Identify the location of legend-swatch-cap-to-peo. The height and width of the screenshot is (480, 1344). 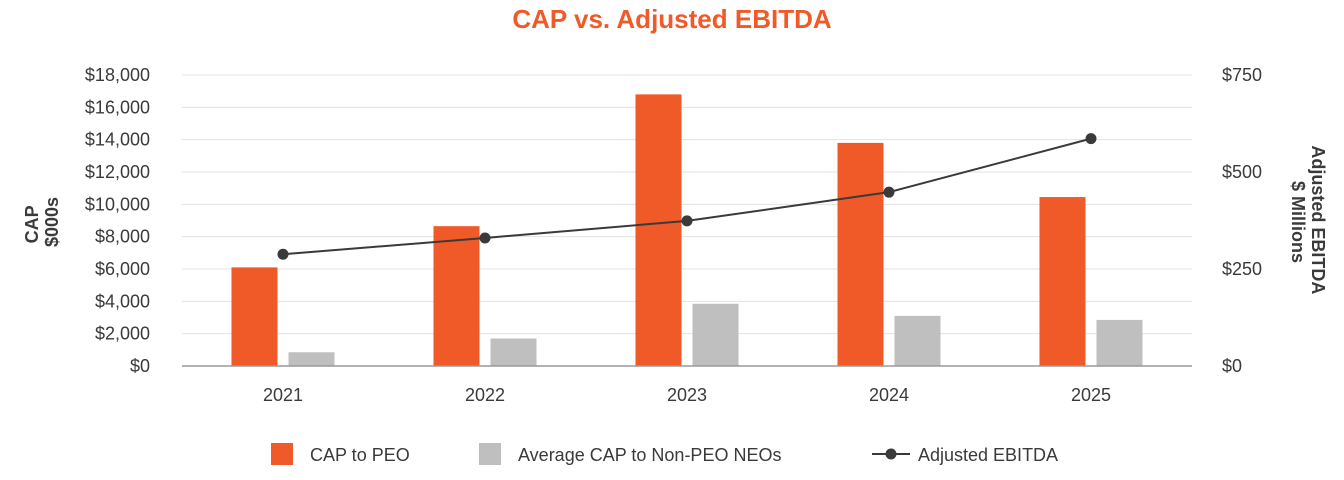
(282, 454).